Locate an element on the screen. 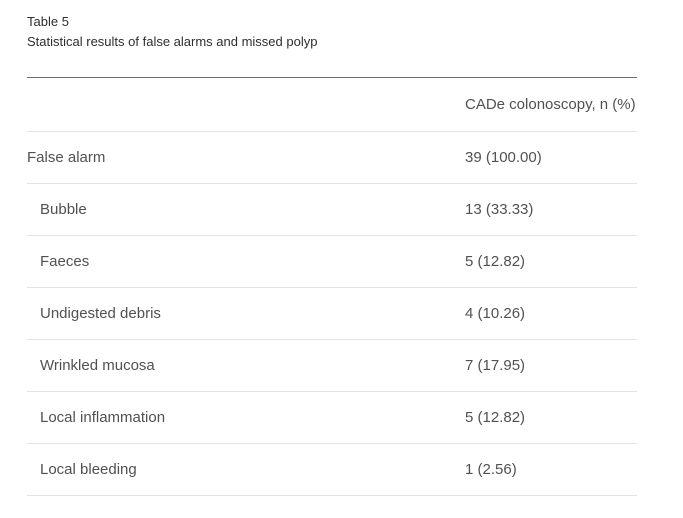 This screenshot has width=683, height=518. table-row: False alarm 39 (100.00) is located at coordinates (332, 158).